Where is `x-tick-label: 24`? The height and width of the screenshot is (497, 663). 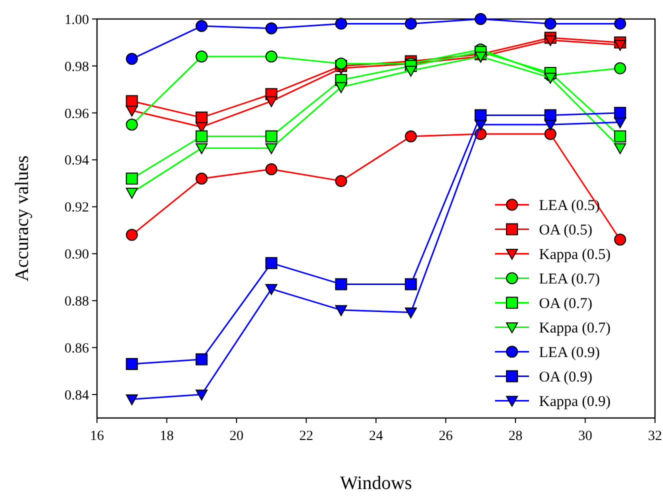 x-tick-label: 24 is located at coordinates (376, 436).